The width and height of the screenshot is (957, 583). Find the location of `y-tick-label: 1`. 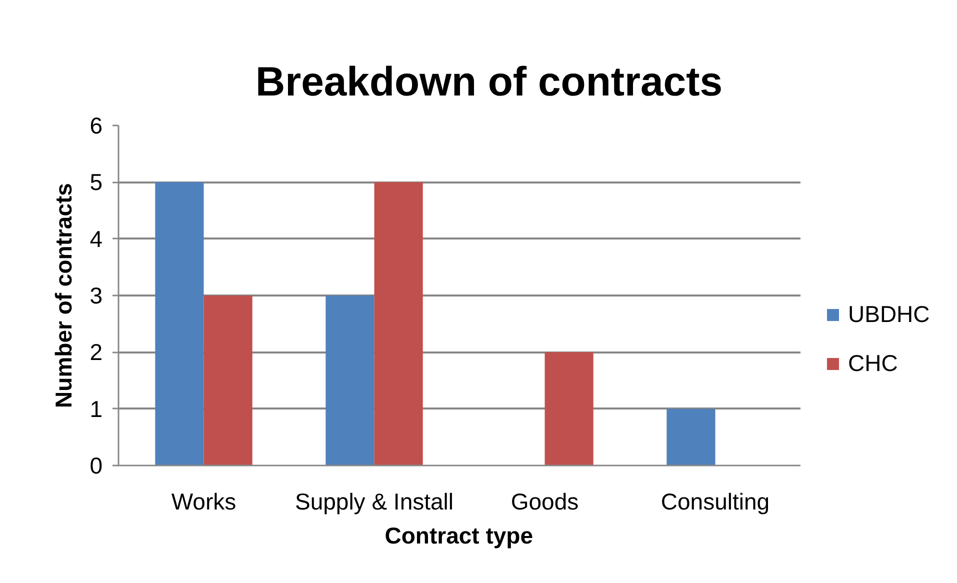

y-tick-label: 1 is located at coordinates (96, 409).